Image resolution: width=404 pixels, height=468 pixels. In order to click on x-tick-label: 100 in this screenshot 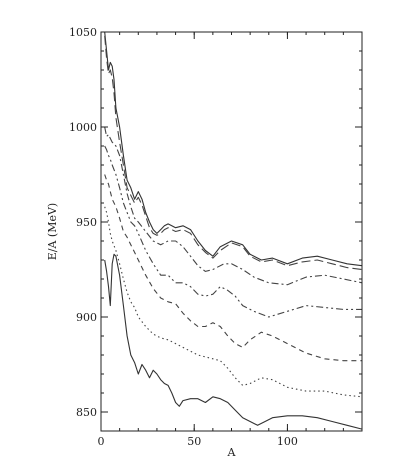, I will do `click(287, 441)`.